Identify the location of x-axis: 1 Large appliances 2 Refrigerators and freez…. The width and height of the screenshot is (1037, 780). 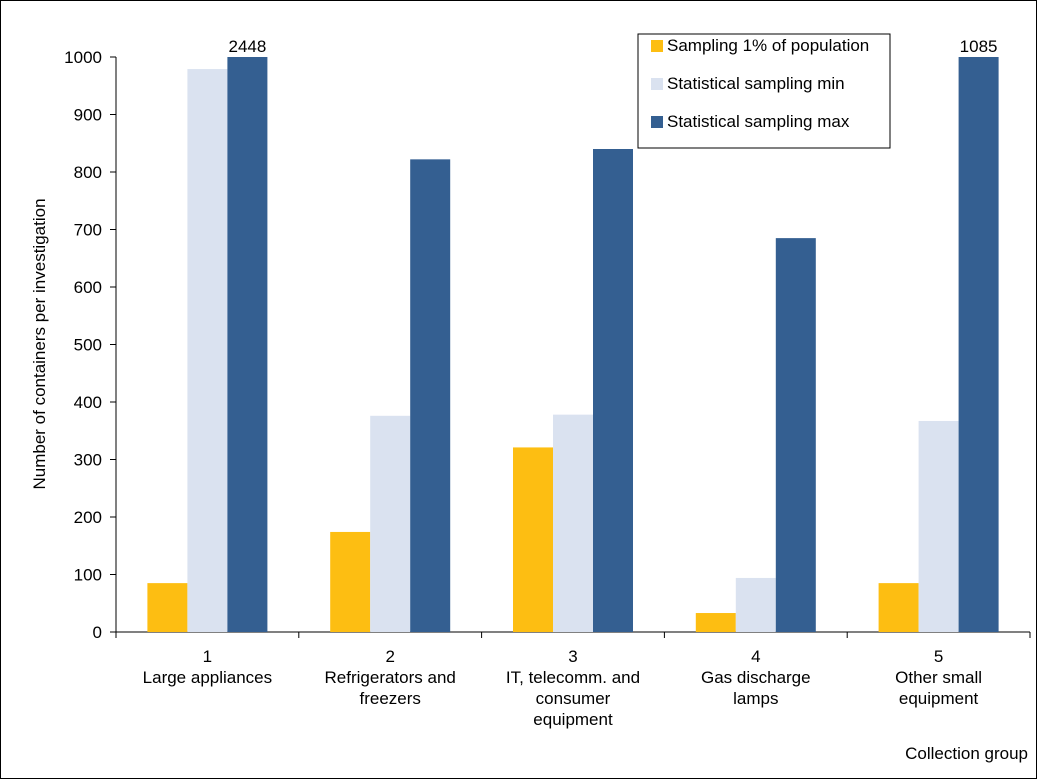
(573, 680).